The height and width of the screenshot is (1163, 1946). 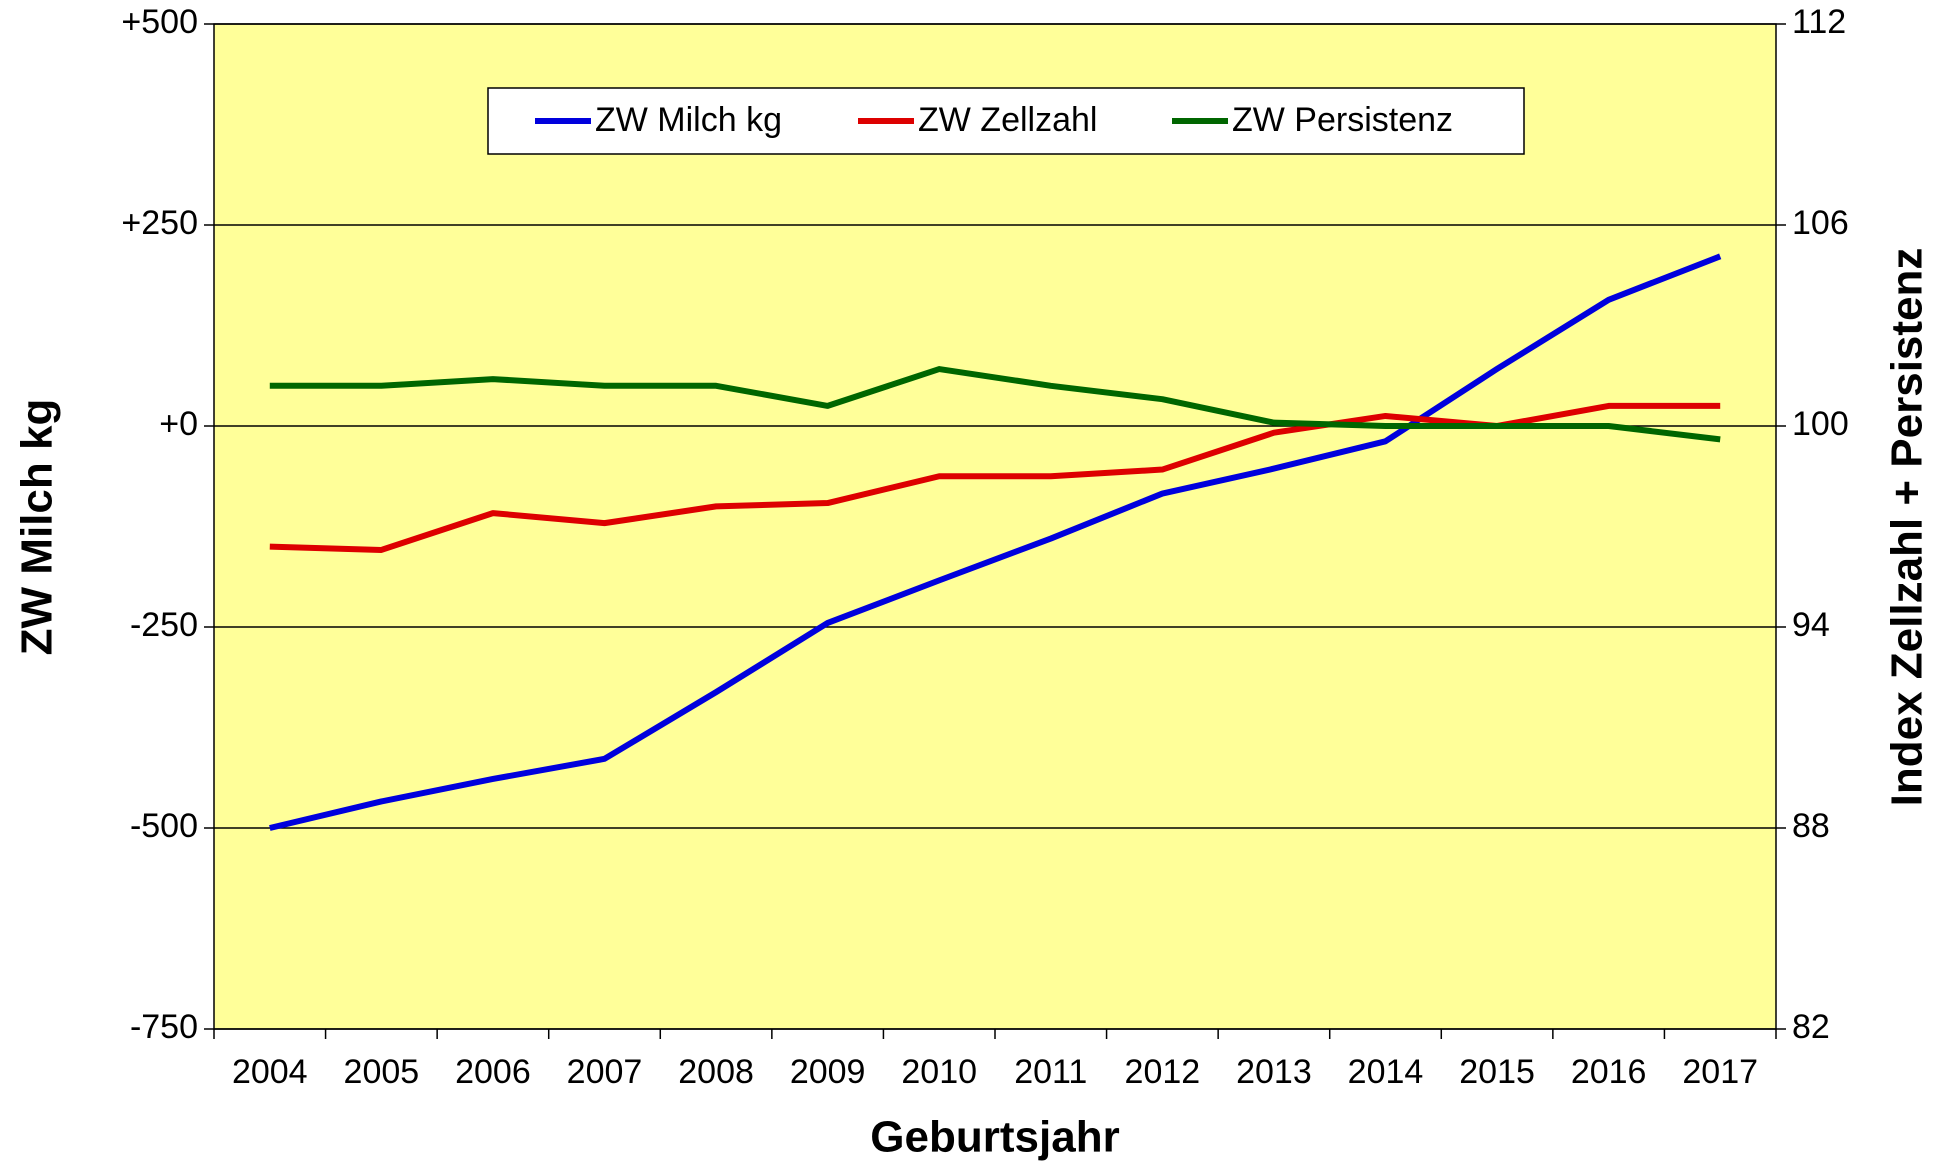 I want to click on y-tick-label: +0, so click(x=178, y=424).